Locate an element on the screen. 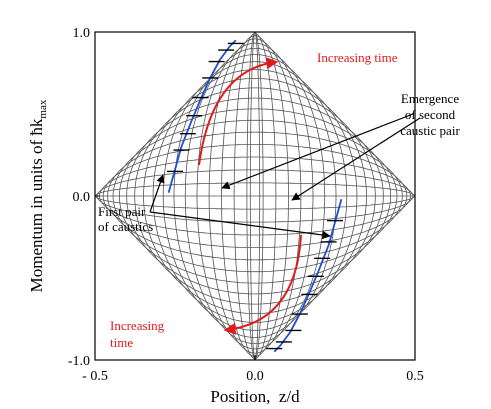 The width and height of the screenshot is (491, 409). time-arrow-lower is located at coordinates (262, 284).